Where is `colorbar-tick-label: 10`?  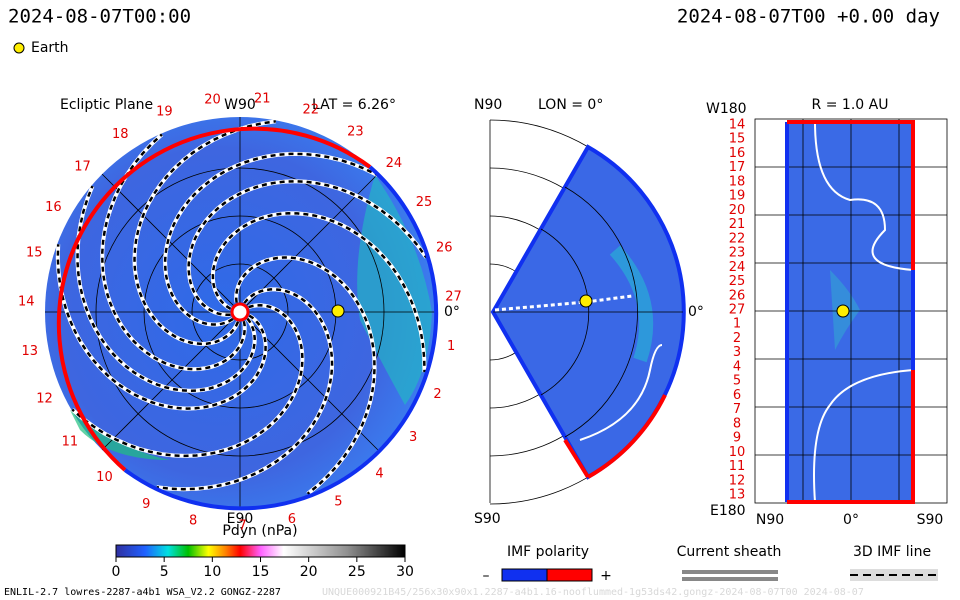 colorbar-tick-label: 10 is located at coordinates (212, 572).